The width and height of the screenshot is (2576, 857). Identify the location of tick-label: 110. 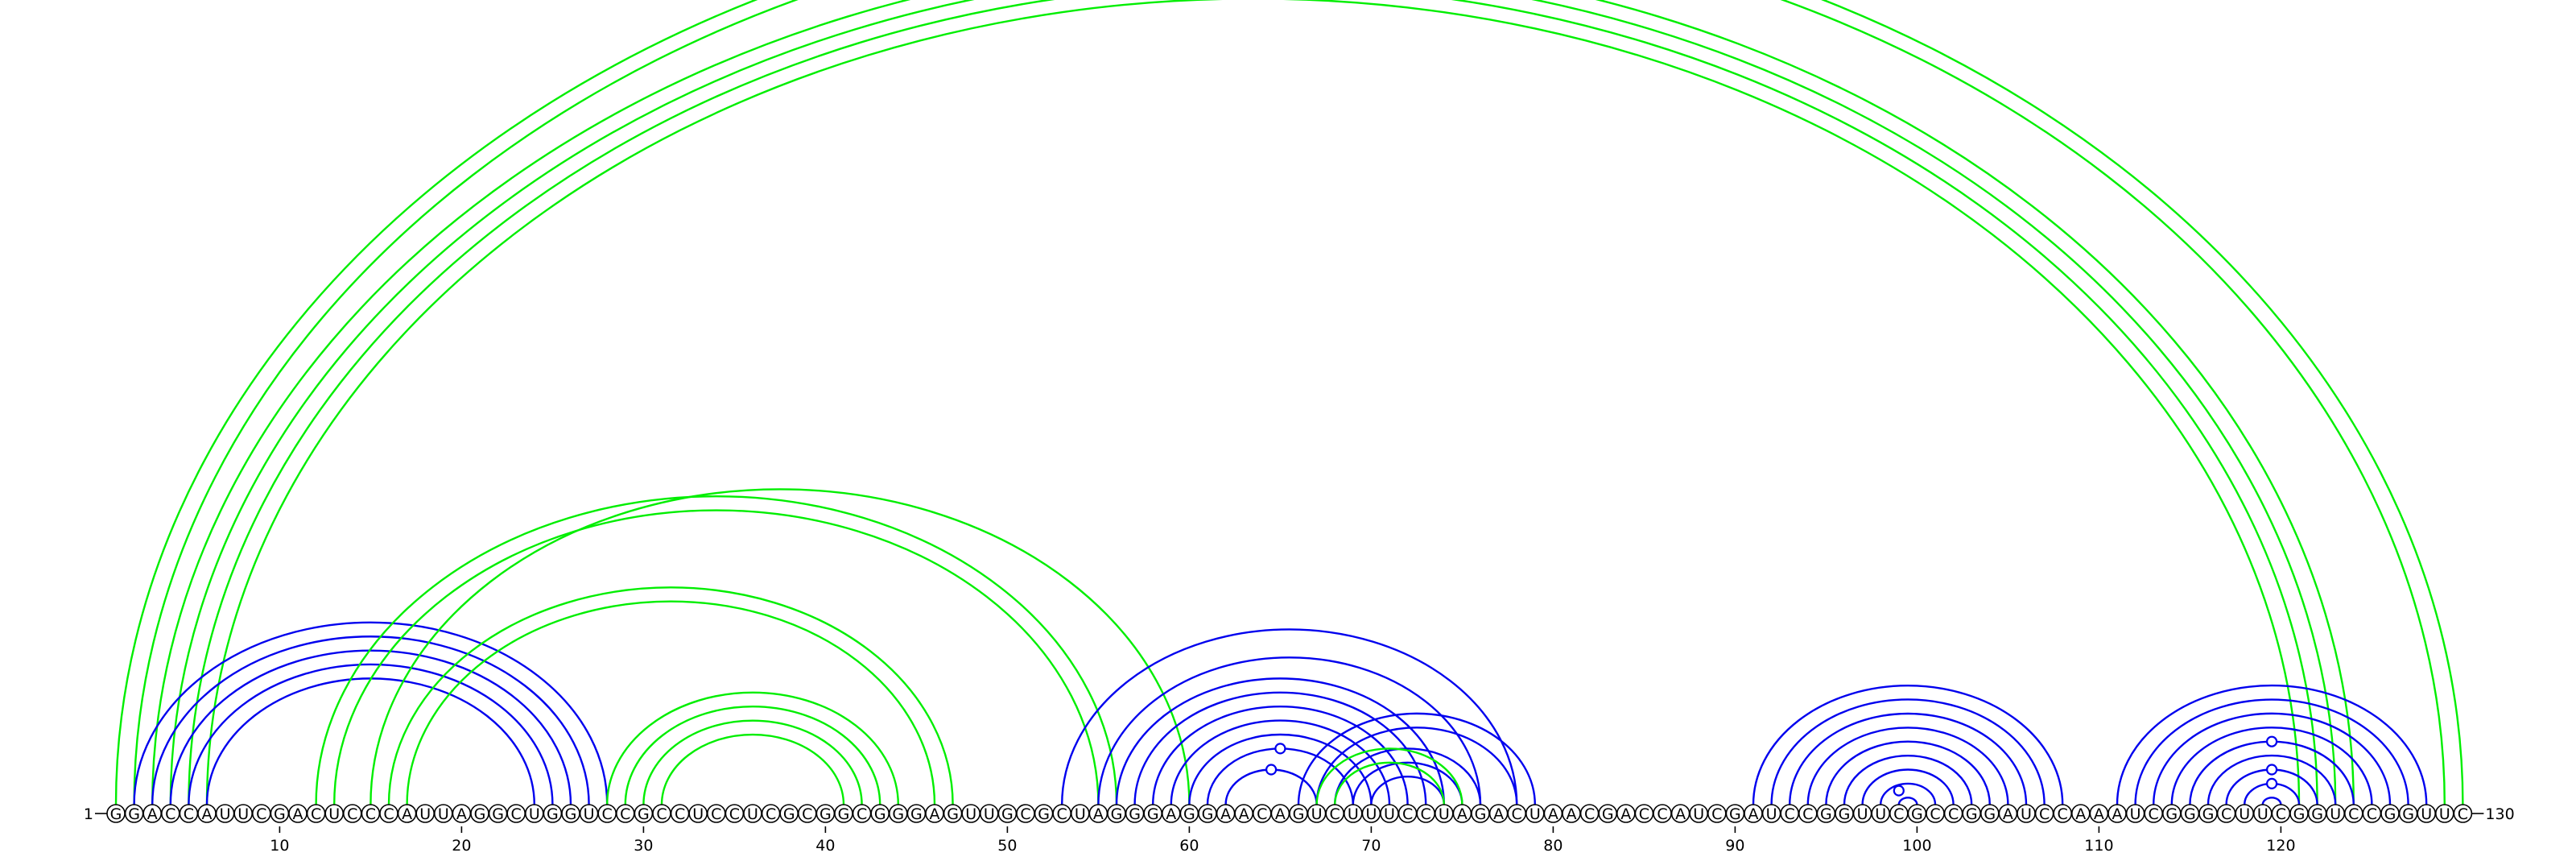
(2098, 846).